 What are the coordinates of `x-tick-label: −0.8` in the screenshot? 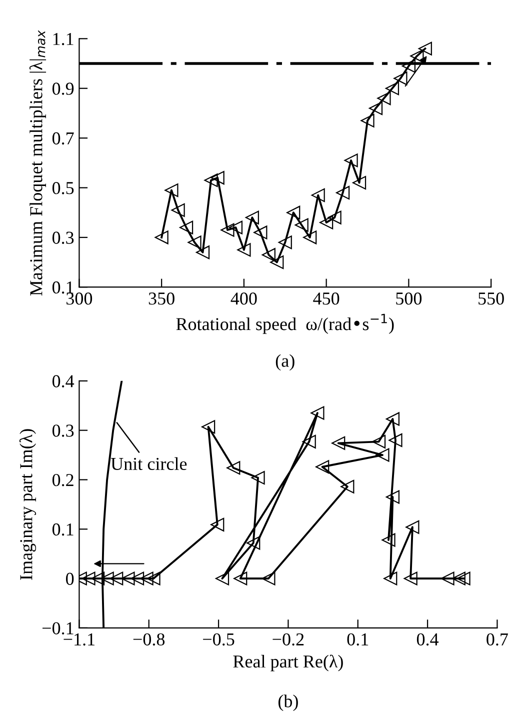 It's located at (149, 639).